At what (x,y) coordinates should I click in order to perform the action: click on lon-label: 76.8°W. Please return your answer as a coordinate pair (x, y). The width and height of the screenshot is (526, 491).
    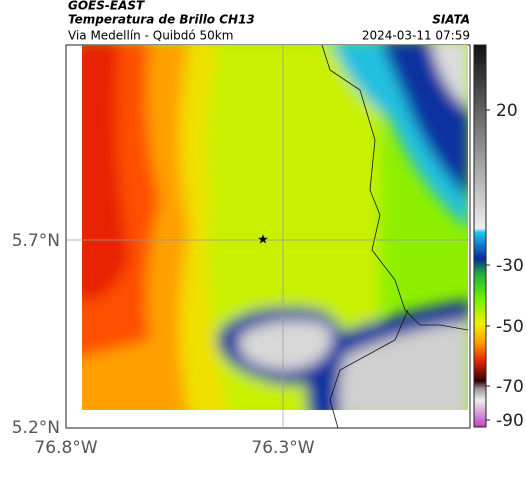
    Looking at the image, I should click on (65, 448).